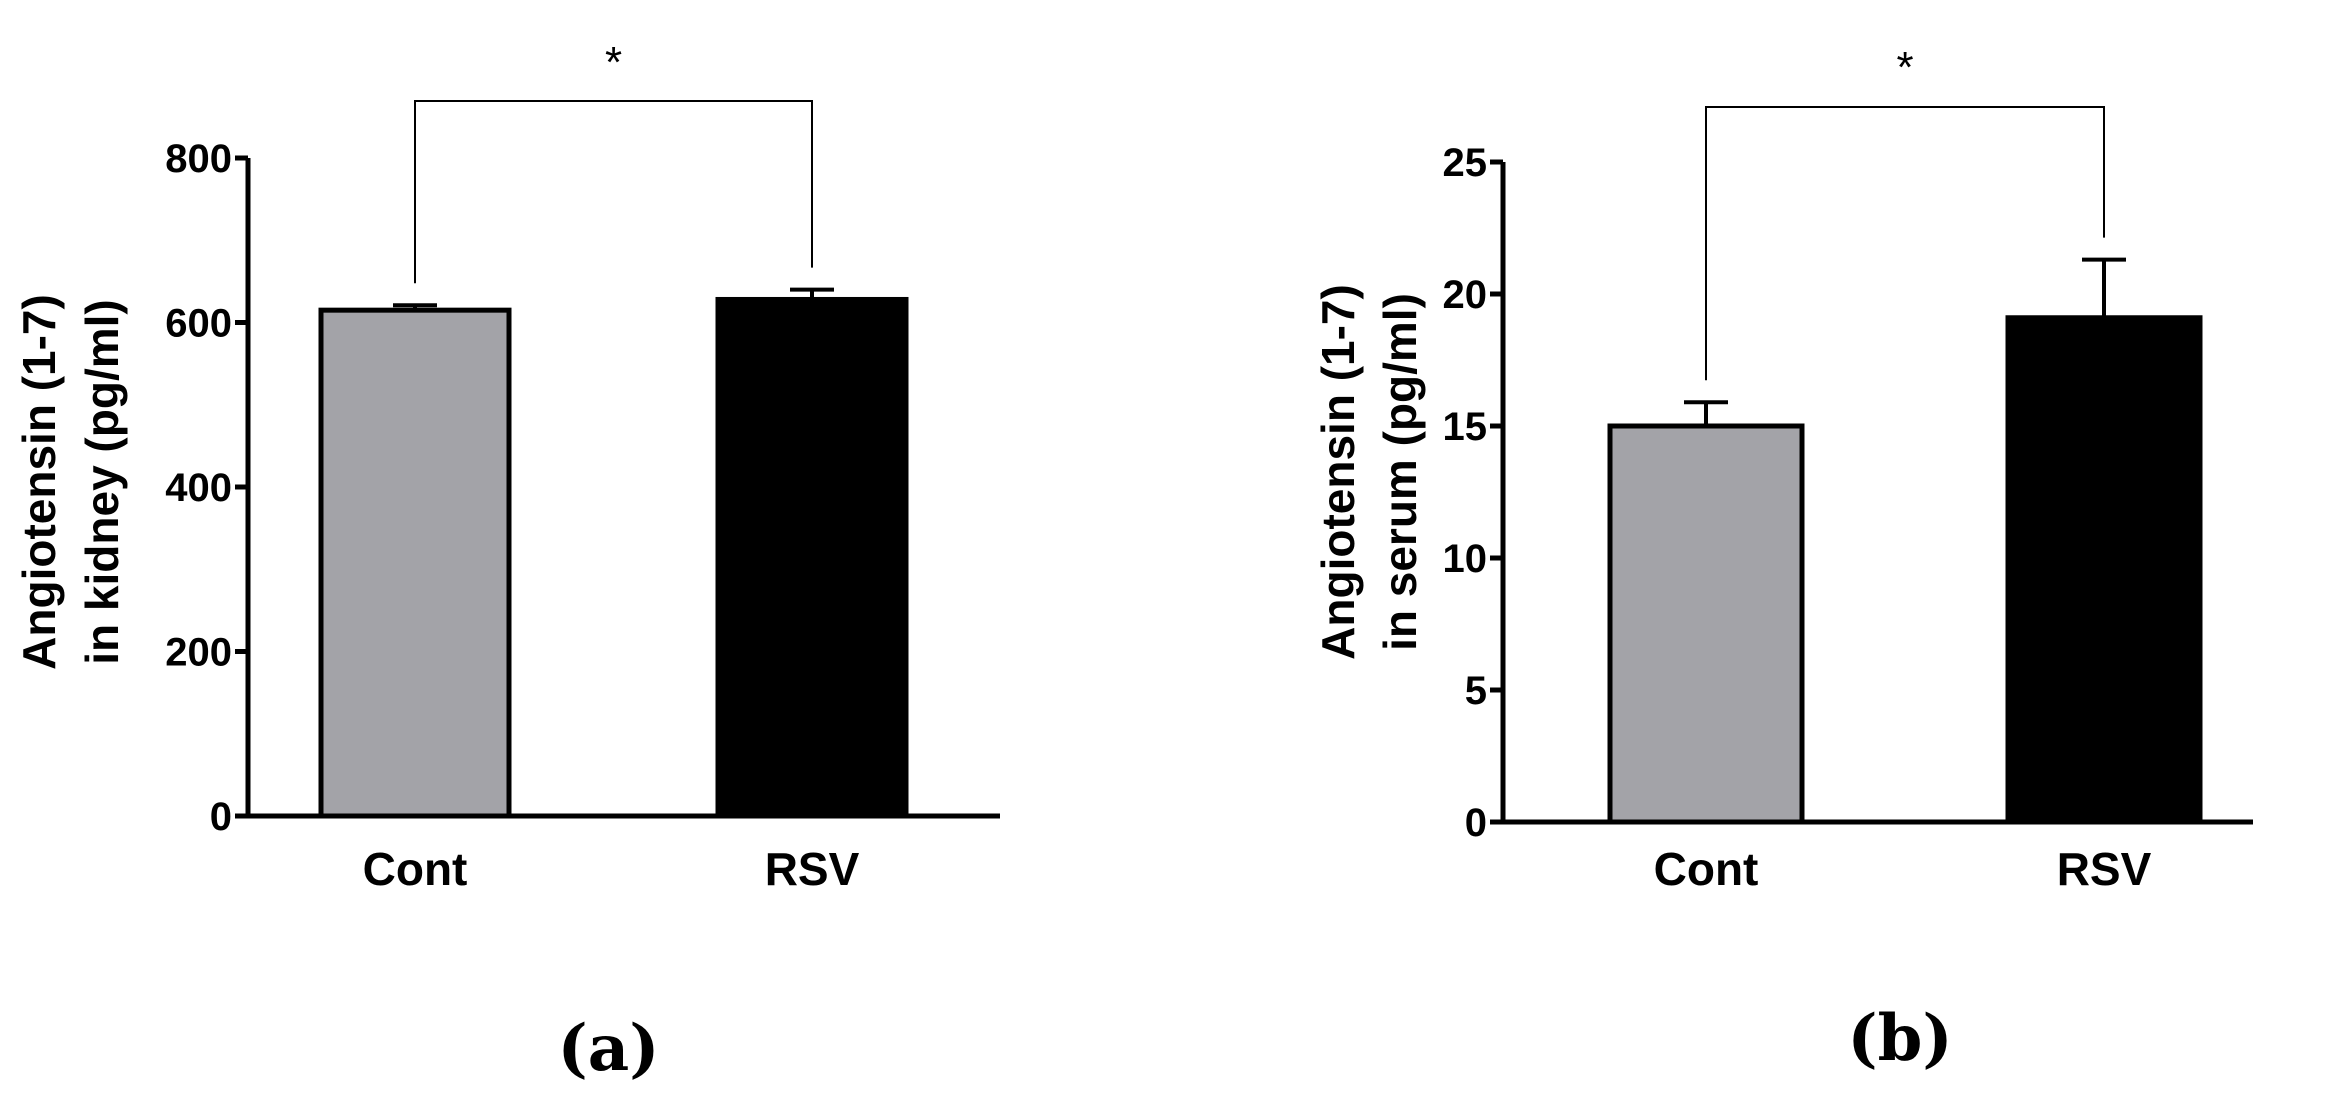 This screenshot has width=2331, height=1113. I want to click on y-tick-label: 5, so click(1476, 691).